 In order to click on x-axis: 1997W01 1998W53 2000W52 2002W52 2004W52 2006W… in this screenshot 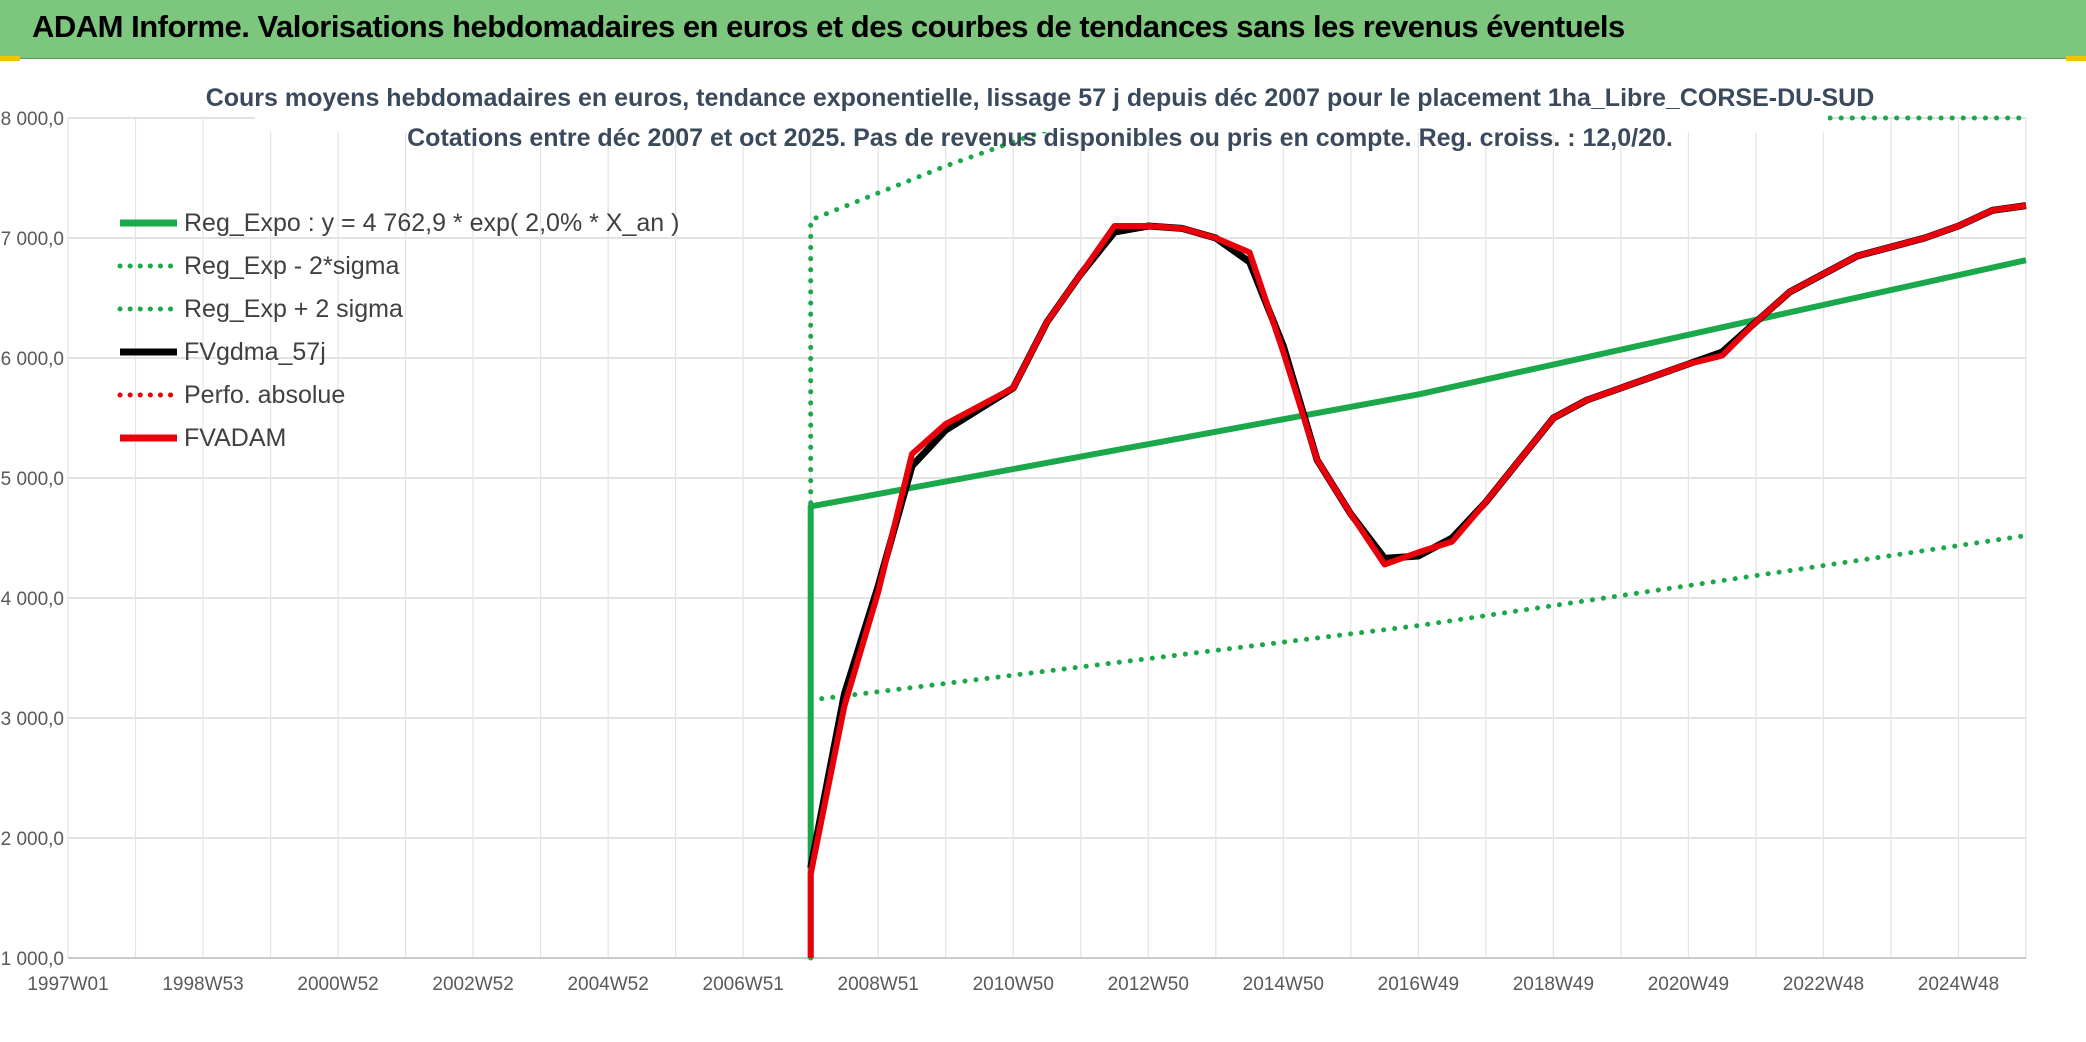, I will do `click(1026, 976)`.